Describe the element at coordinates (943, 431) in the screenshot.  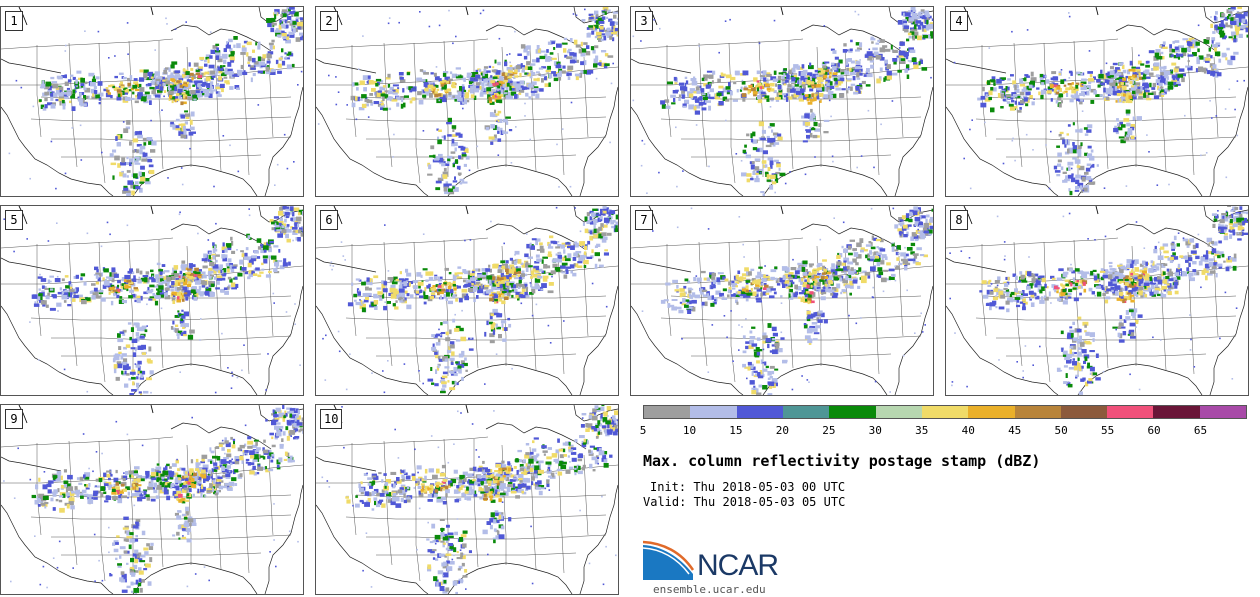
I see `colorbar-ticks: 5 10 15 20 25 30 35 40 45 50 55 60 65` at that location.